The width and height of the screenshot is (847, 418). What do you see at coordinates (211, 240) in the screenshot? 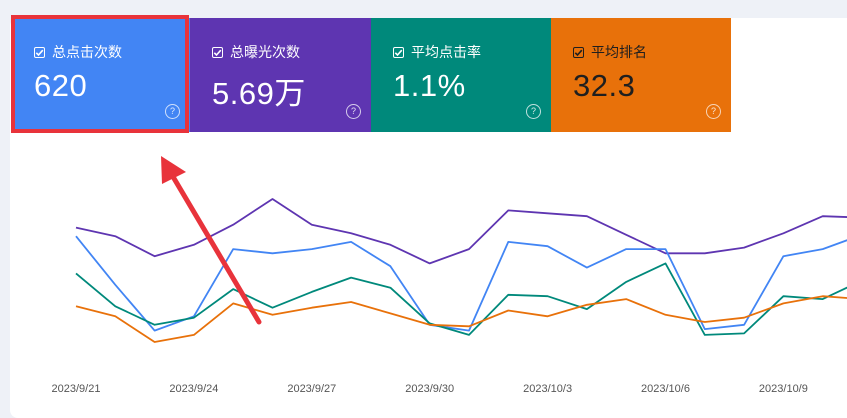
I see `annotation-arrow` at bounding box center [211, 240].